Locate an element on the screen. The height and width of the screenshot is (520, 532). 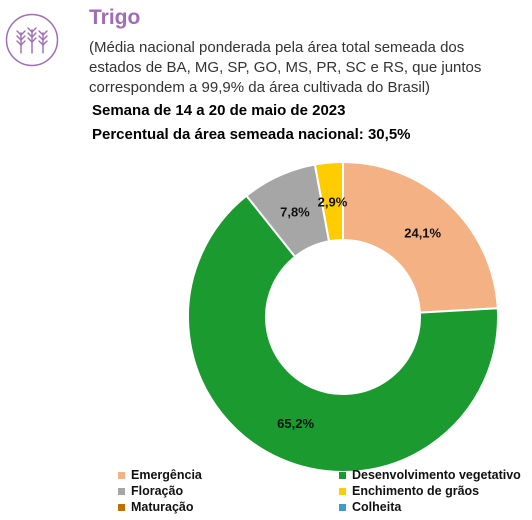
data-label-desenvolvimento-vegetativo: 65,2% is located at coordinates (295, 423).